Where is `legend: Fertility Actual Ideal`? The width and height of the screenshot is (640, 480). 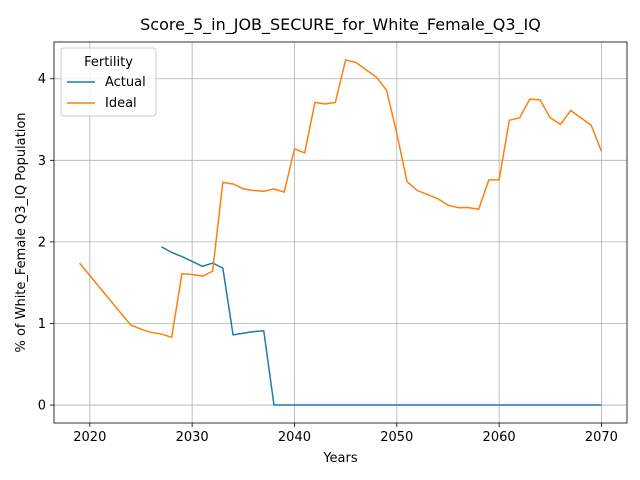
legend: Fertility Actual Ideal is located at coordinates (108, 82).